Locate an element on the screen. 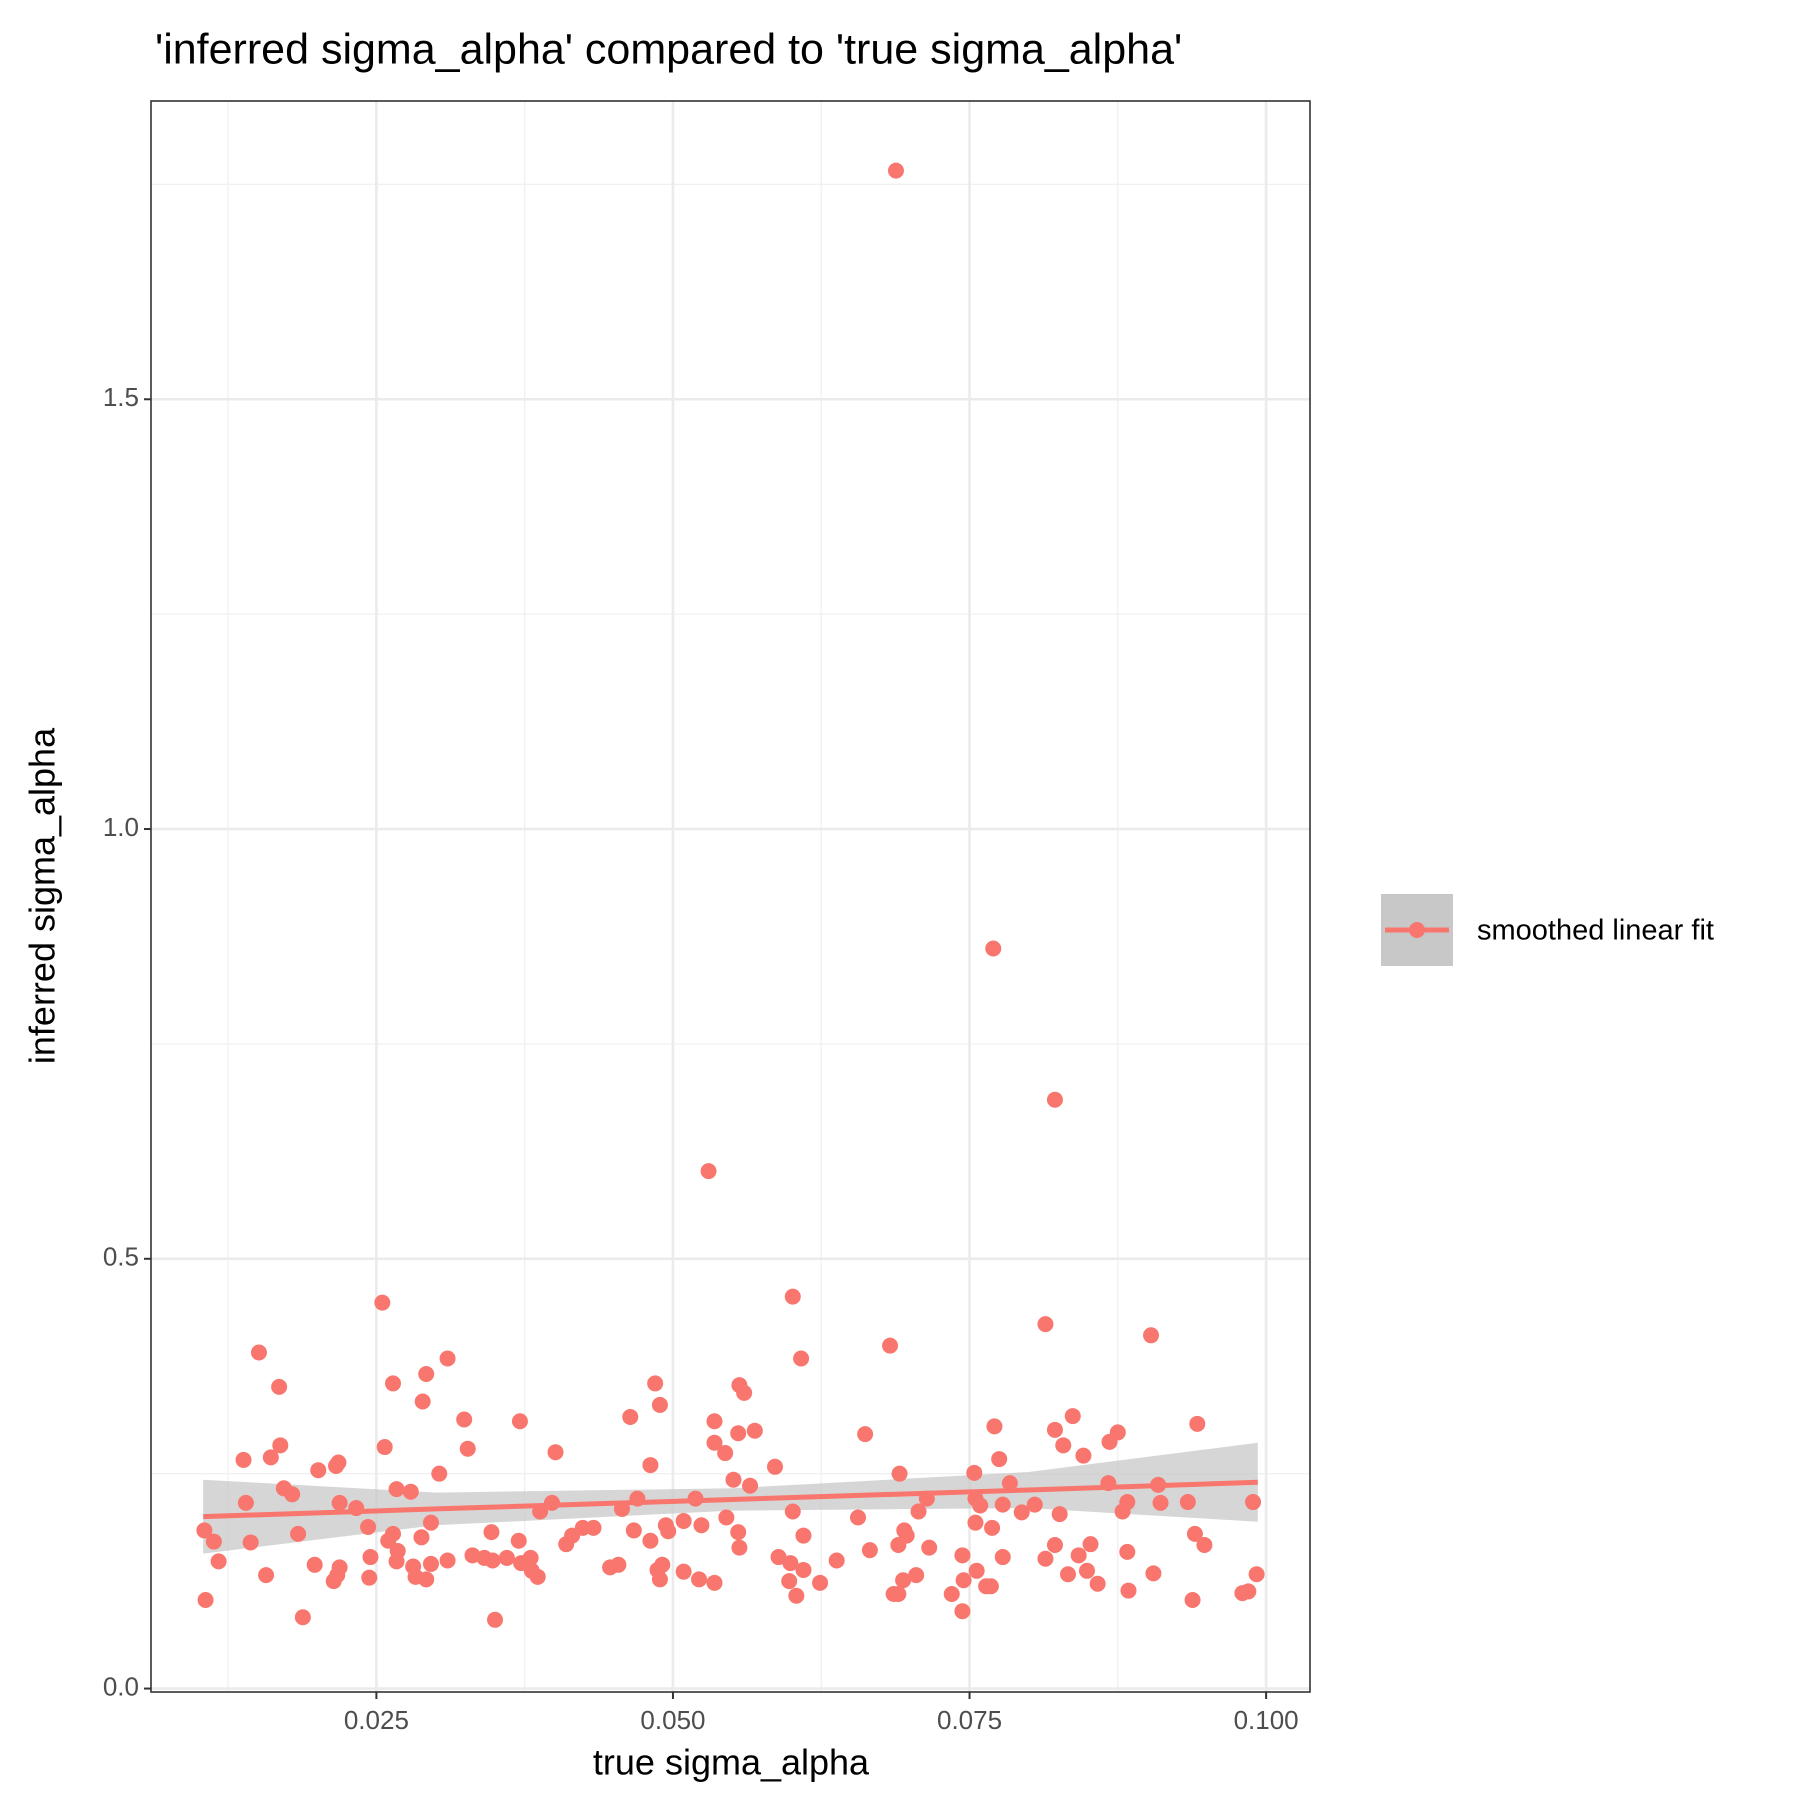 This screenshot has width=1800, height=1800. y-tick-label: 0.0 is located at coordinates (121, 1686).